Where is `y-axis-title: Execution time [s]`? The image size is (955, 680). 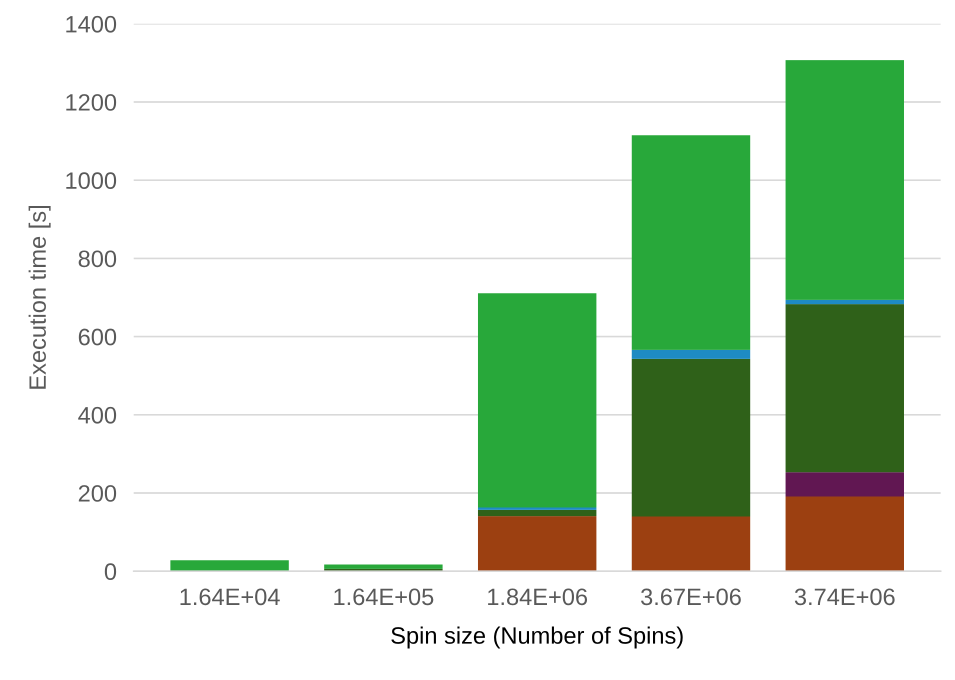 y-axis-title: Execution time [s] is located at coordinates (39, 297).